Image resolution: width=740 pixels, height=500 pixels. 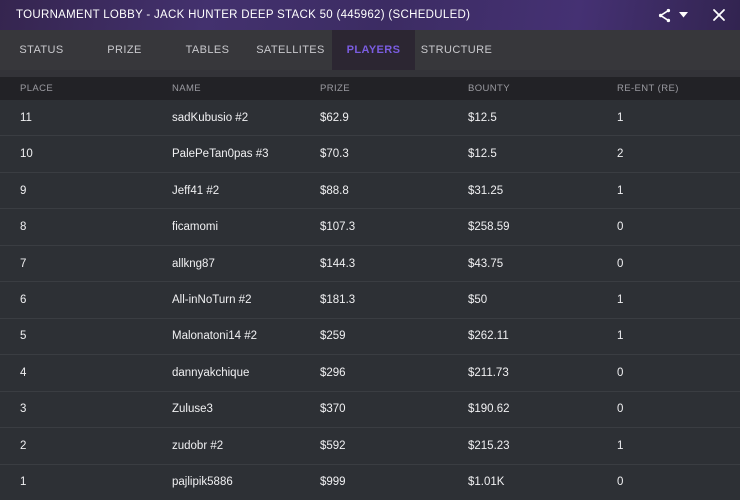 What do you see at coordinates (373, 50) in the screenshot?
I see `tab-players: PLAYERS` at bounding box center [373, 50].